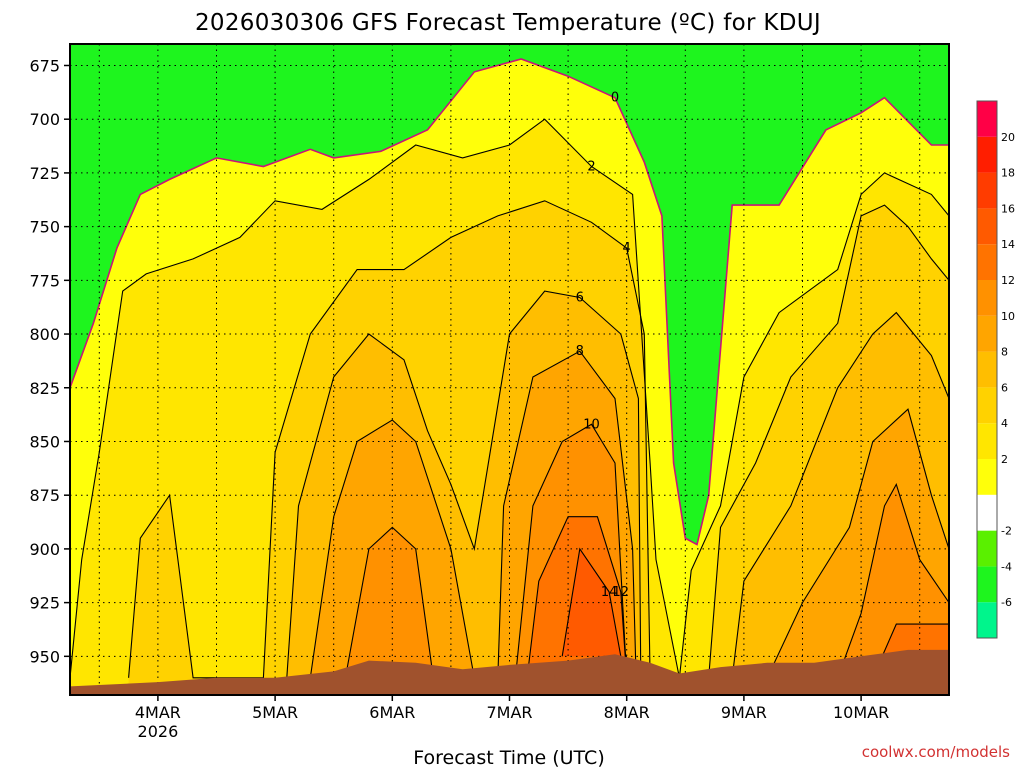 This screenshot has width=1024, height=768. I want to click on colorbar-label: 2, so click(1004, 459).